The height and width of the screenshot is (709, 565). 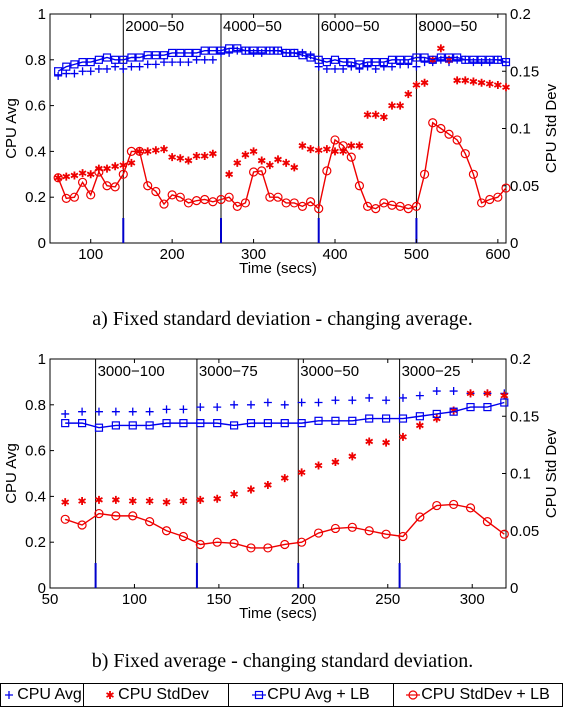 What do you see at coordinates (252, 26) in the screenshot?
I see `phase-label: 4000−50` at bounding box center [252, 26].